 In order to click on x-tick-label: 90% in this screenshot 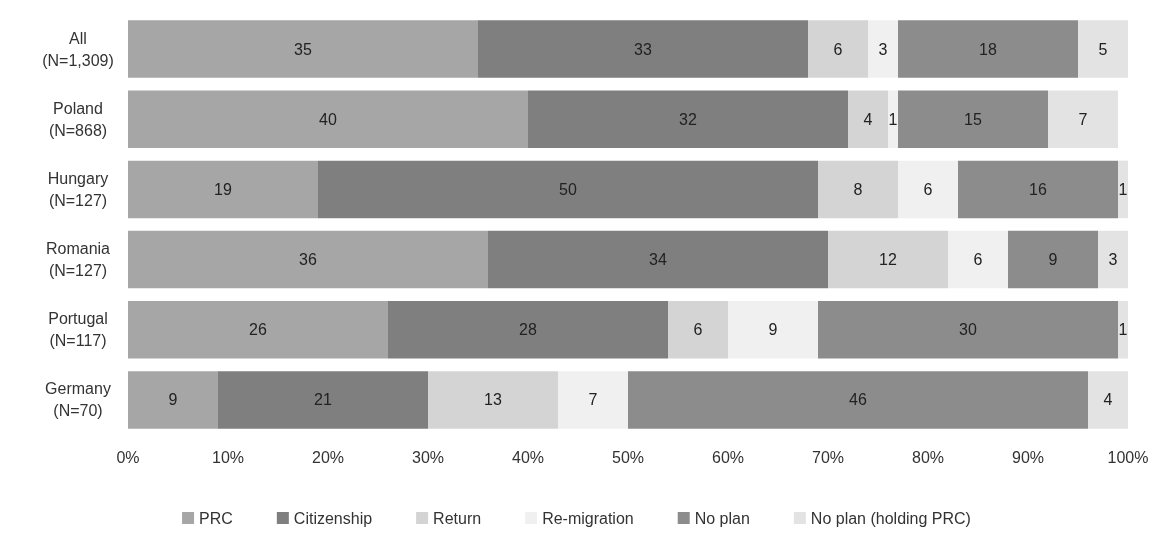, I will do `click(1028, 457)`.